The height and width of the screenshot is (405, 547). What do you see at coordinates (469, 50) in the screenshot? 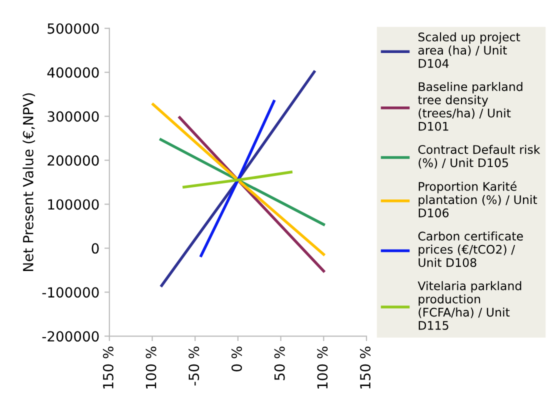
I see `legend-label: Scaled up project area (ha) / Unit D104` at bounding box center [469, 50].